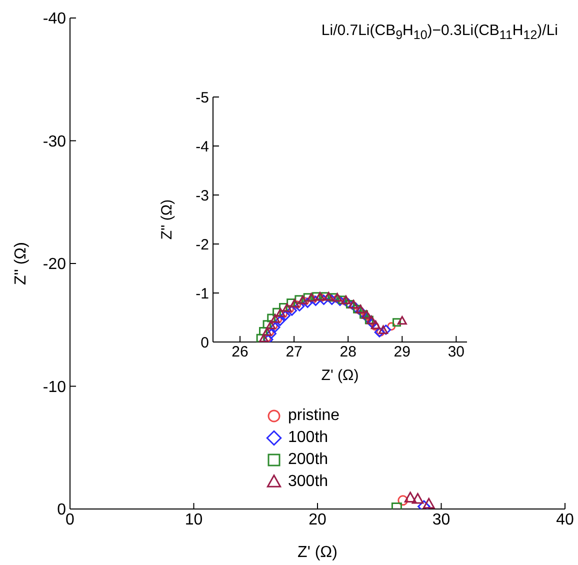 The image size is (578, 565). I want to click on legend-label: 300th, so click(308, 482).